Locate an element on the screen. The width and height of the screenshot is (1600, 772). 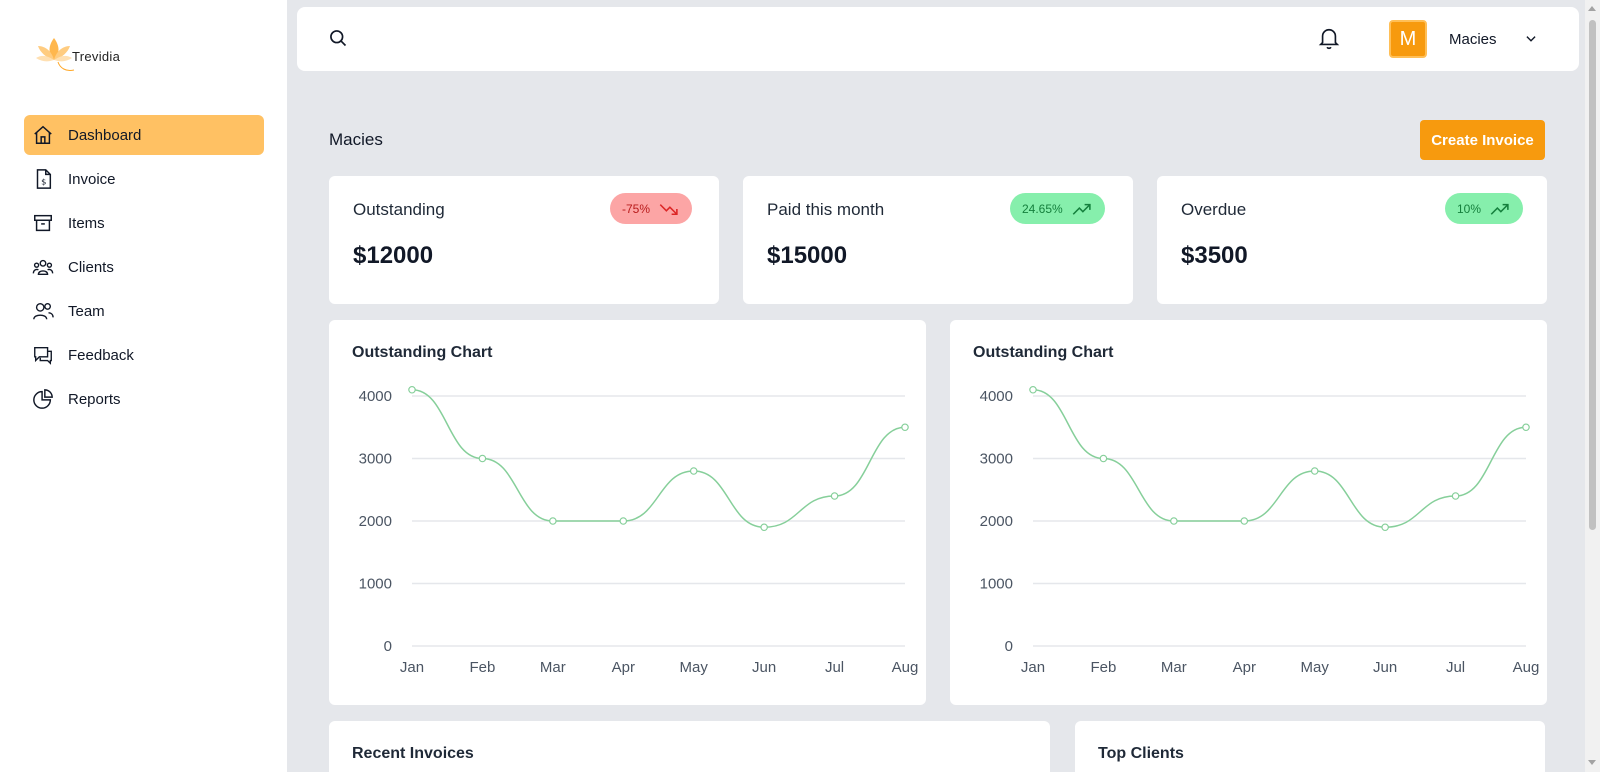
team-icon is located at coordinates (43, 311).